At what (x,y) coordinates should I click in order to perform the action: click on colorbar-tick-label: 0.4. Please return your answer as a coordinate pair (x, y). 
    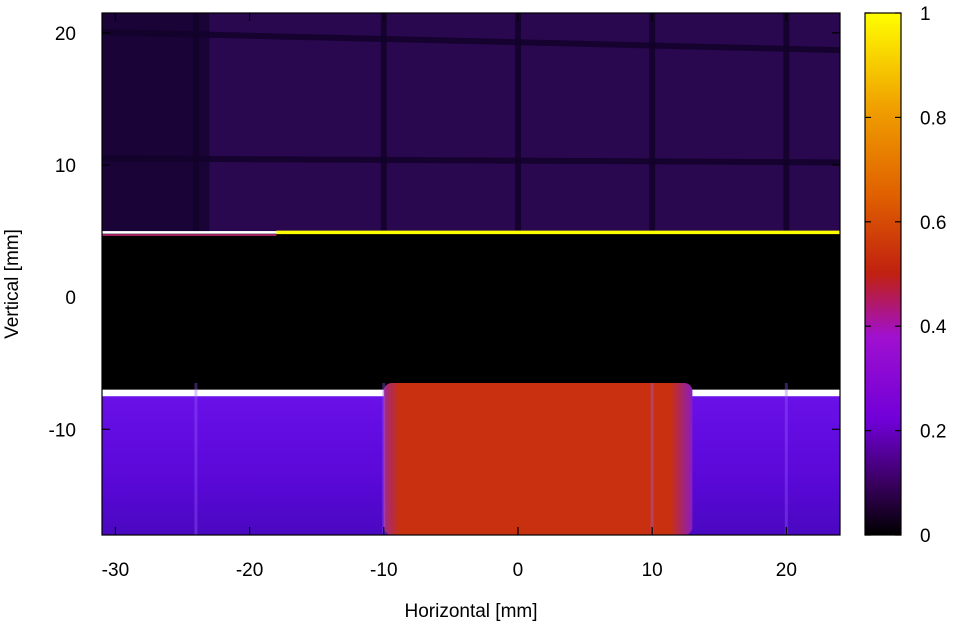
    Looking at the image, I should click on (933, 327).